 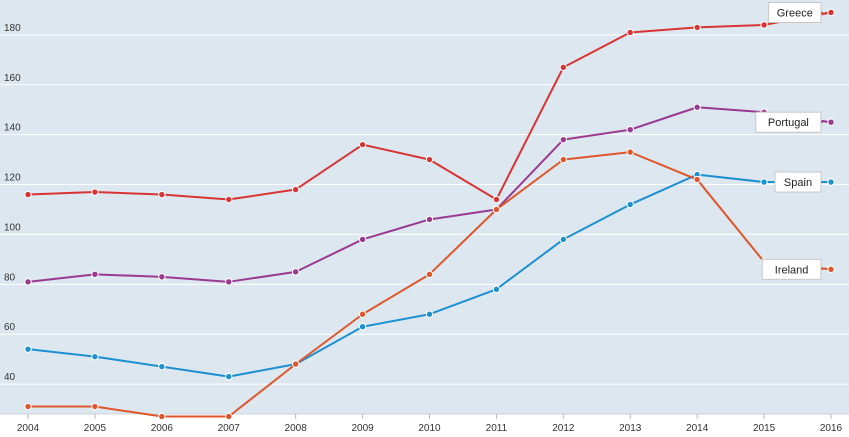 I want to click on series-end-label-portugal: Portugal, so click(x=795, y=122).